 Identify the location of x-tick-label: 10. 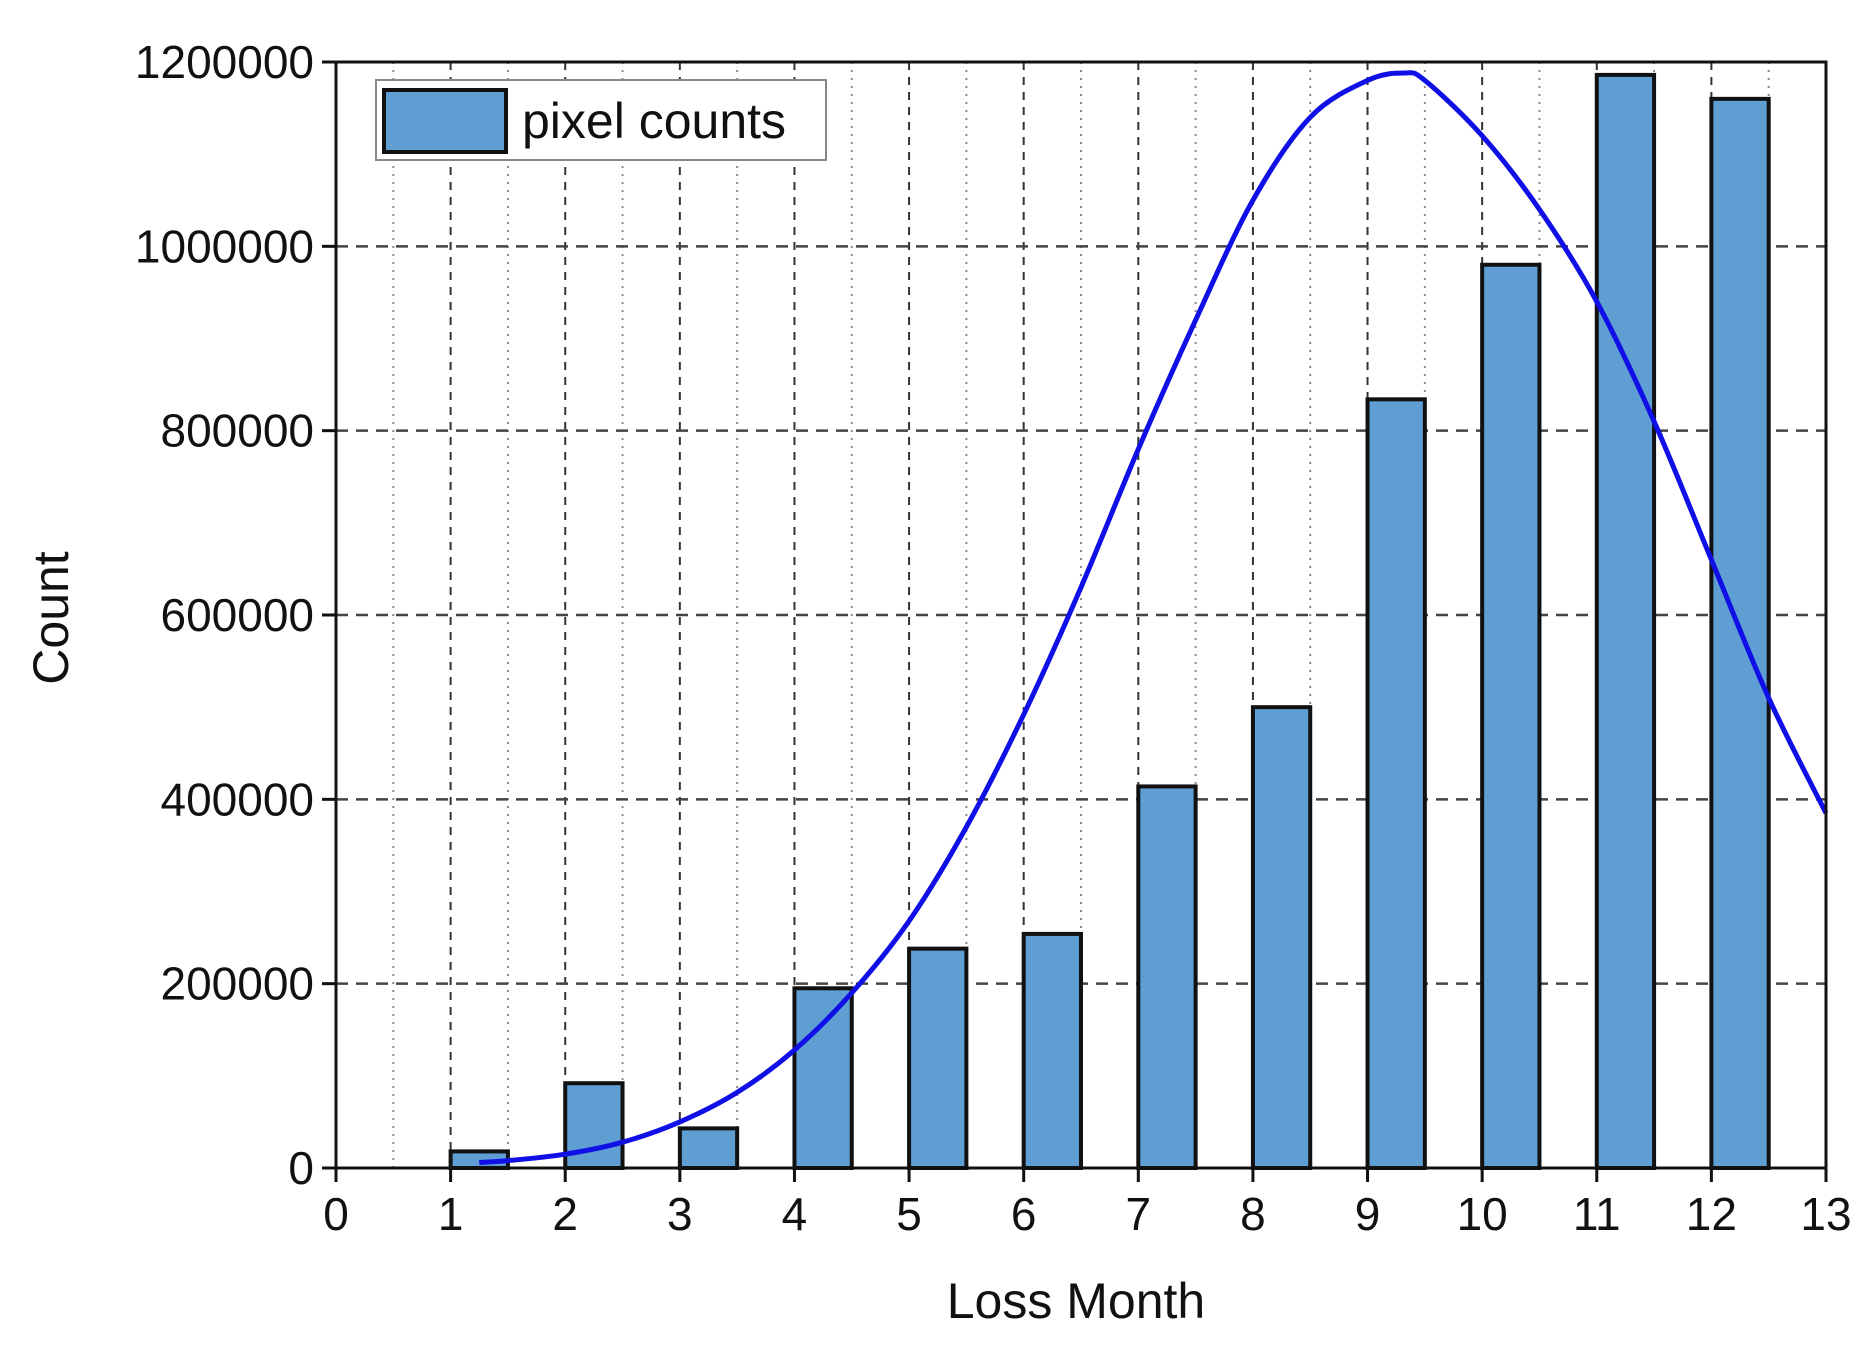
(1482, 1214).